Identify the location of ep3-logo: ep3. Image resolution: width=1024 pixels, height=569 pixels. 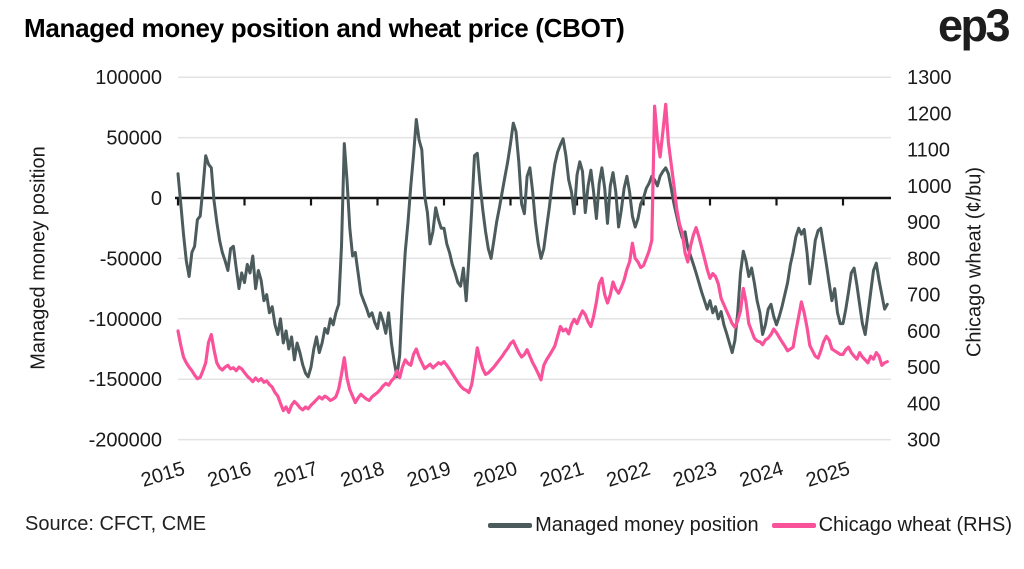
(974, 25).